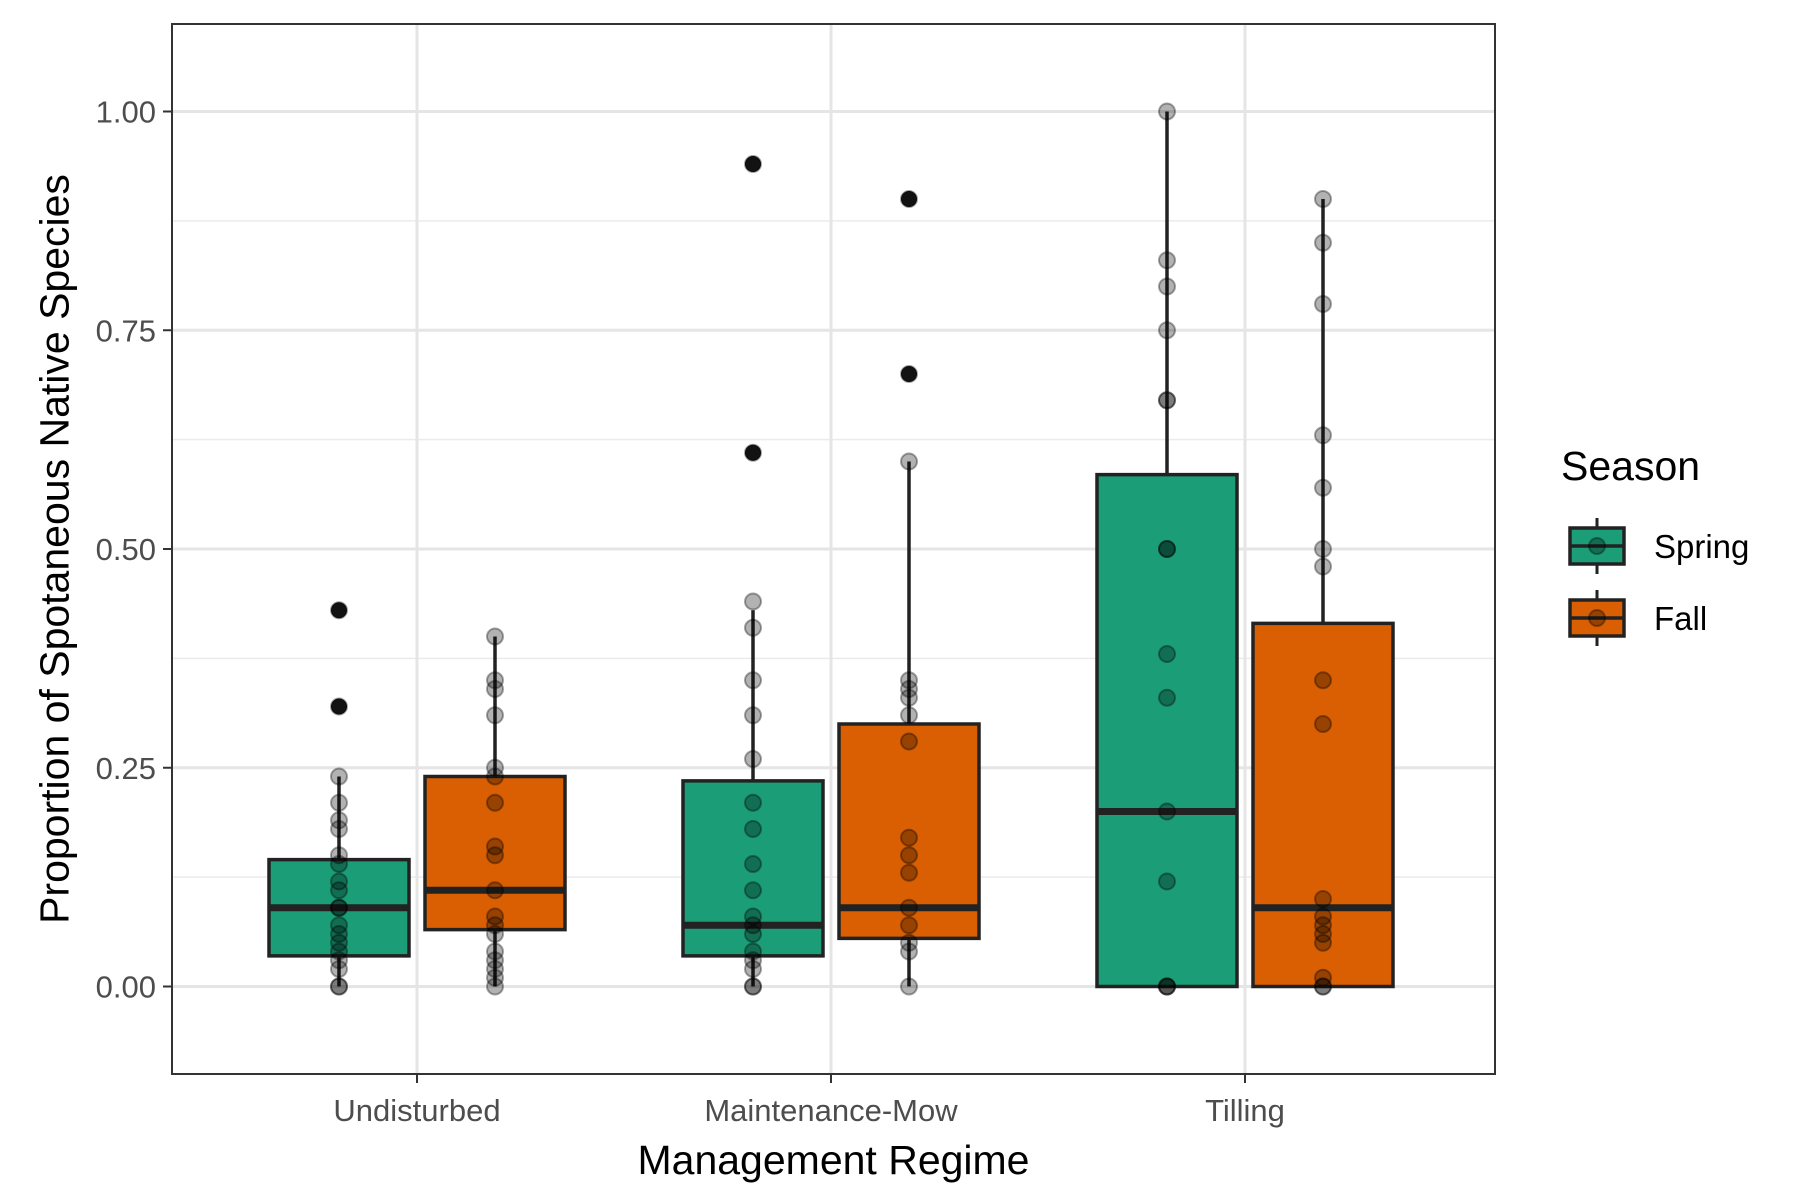 The image size is (1800, 1200). Describe the element at coordinates (1701, 546) in the screenshot. I see `legend-label: Spring` at that location.